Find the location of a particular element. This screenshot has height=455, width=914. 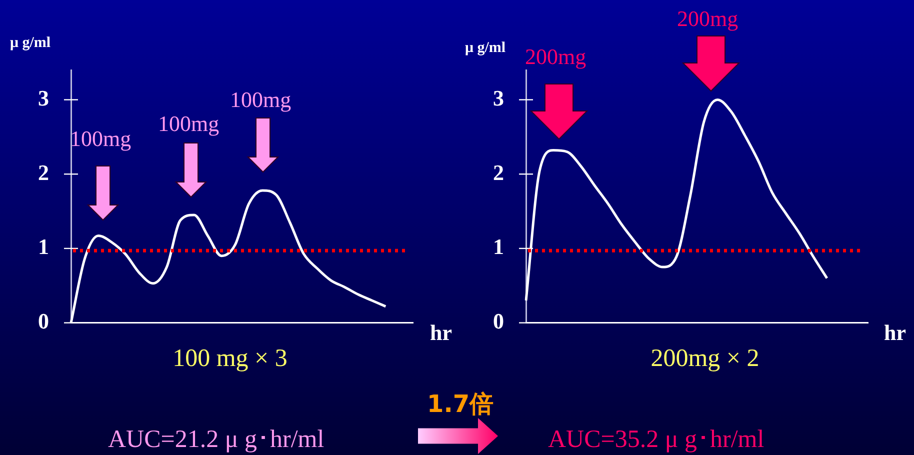

text: 200mg × 2 is located at coordinates (705, 358).